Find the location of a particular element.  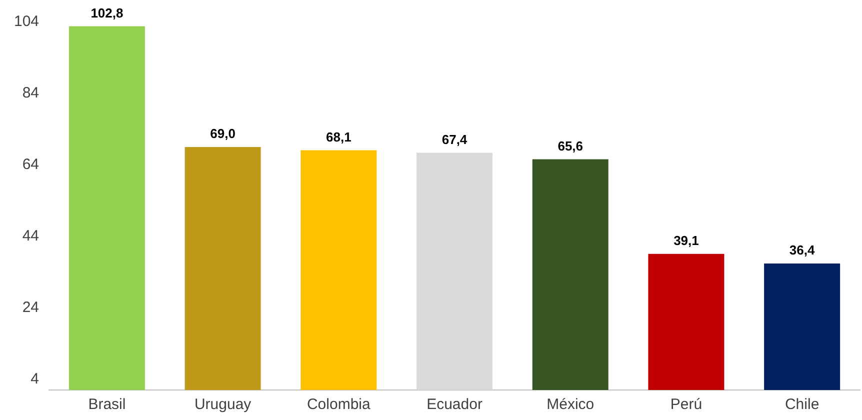

x-tick-label: México is located at coordinates (570, 405).